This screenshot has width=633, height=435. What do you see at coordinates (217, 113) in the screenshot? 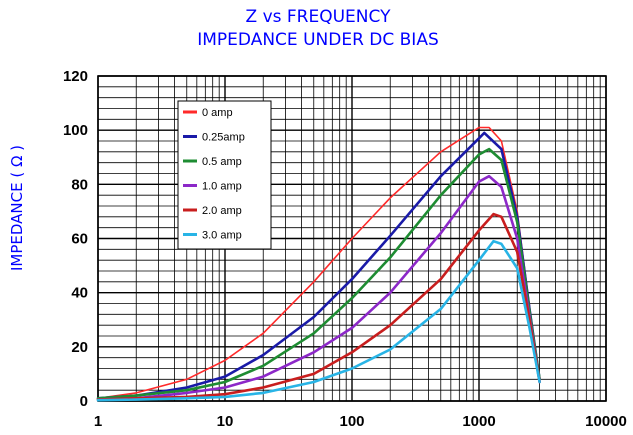
I see `legend-label: 0 amp` at bounding box center [217, 113].